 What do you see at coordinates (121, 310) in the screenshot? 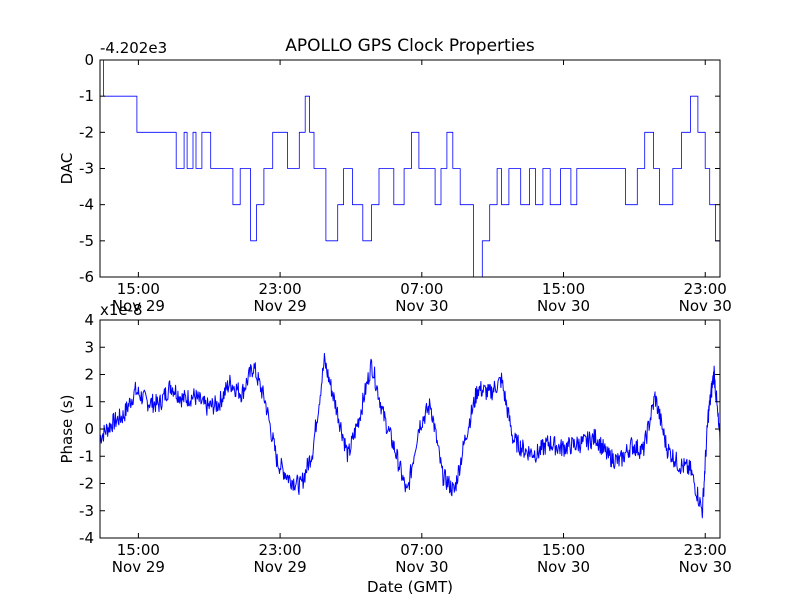
I see `phase-offset-text: x1e-8` at bounding box center [121, 310].